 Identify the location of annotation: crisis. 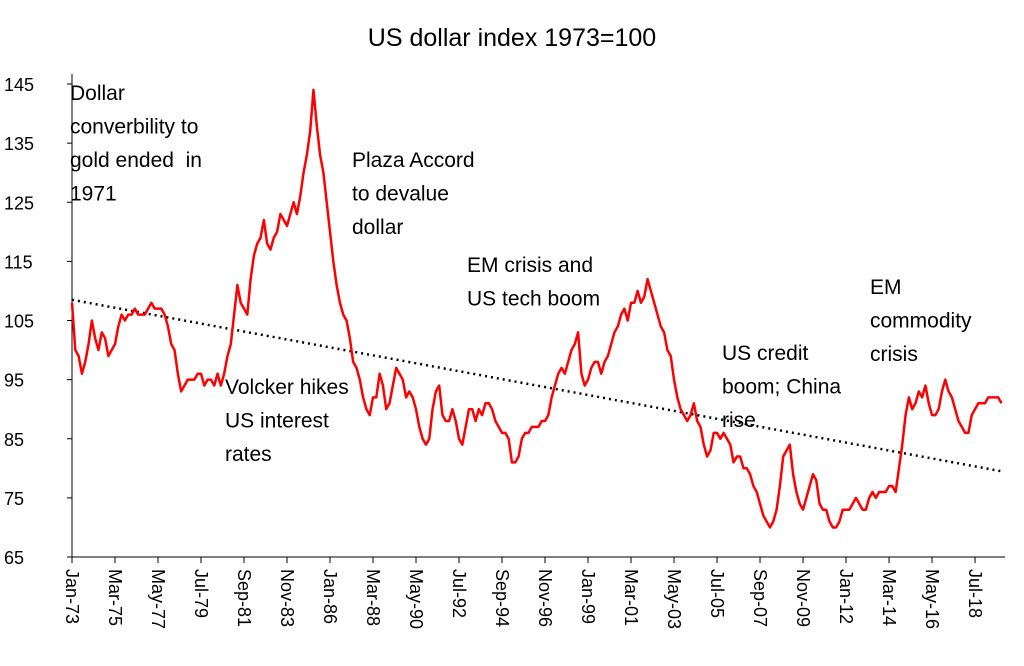
(894, 354).